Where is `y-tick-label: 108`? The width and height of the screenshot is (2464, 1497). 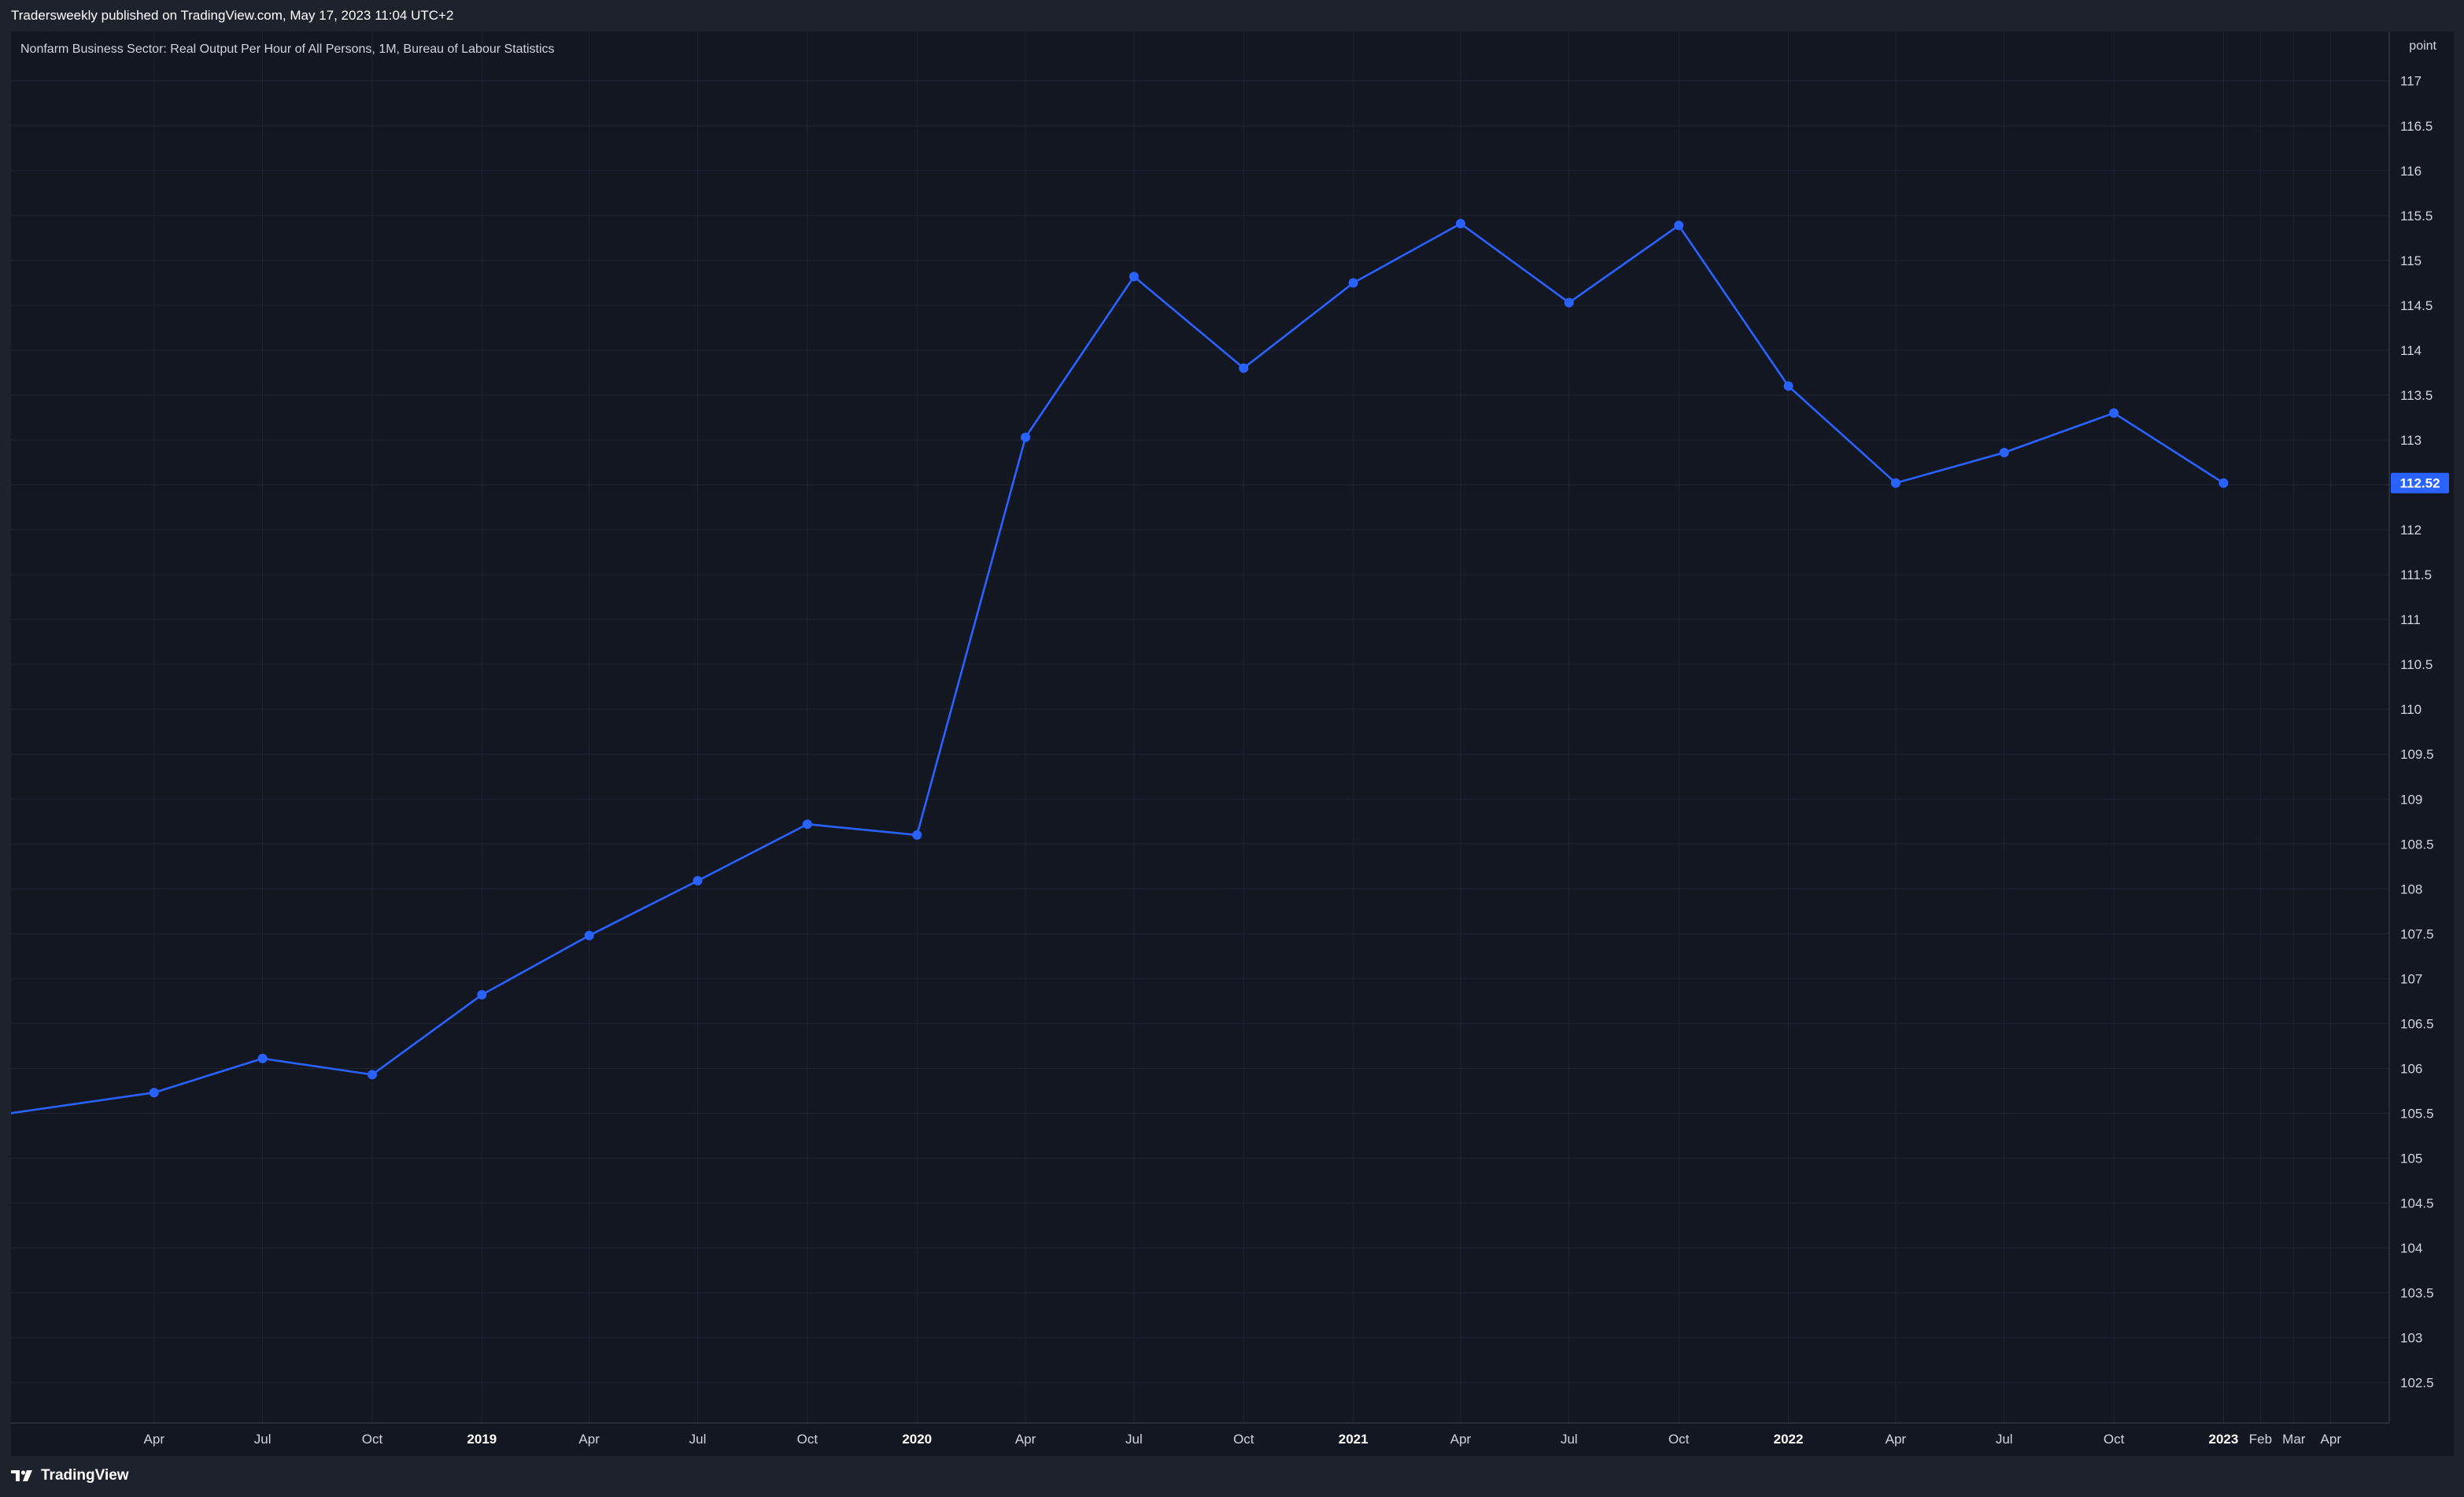 y-tick-label: 108 is located at coordinates (2411, 889).